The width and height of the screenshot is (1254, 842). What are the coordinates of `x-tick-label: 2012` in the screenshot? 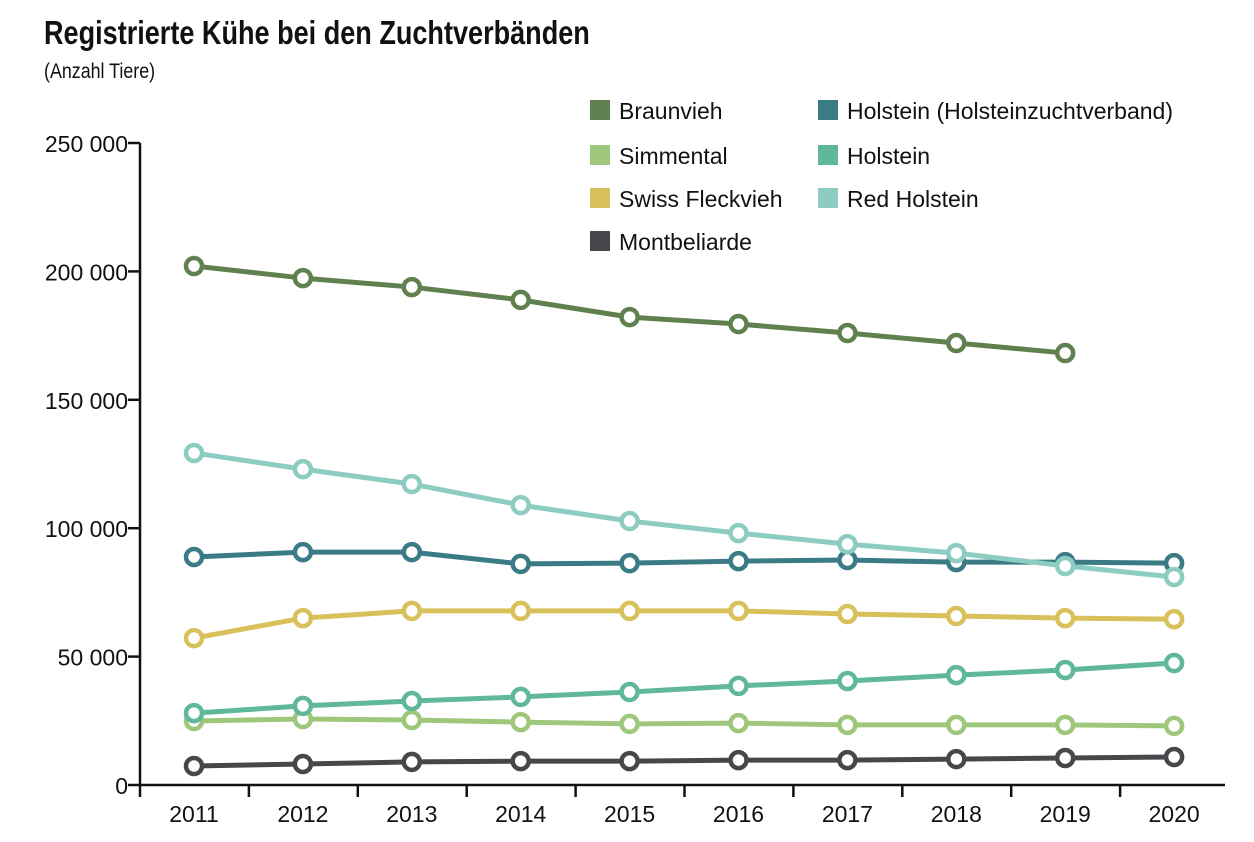 It's located at (302, 814).